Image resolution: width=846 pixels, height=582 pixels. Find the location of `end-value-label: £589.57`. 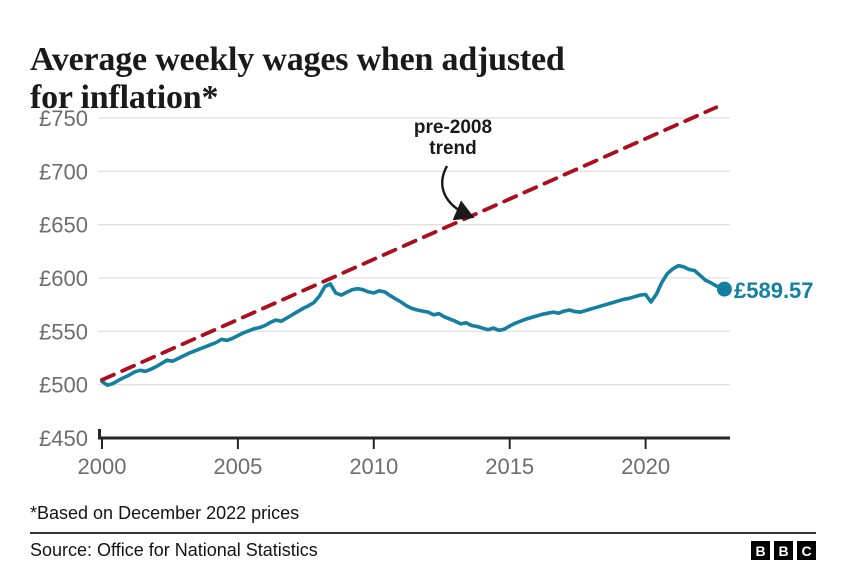

end-value-label: £589.57 is located at coordinates (774, 290).